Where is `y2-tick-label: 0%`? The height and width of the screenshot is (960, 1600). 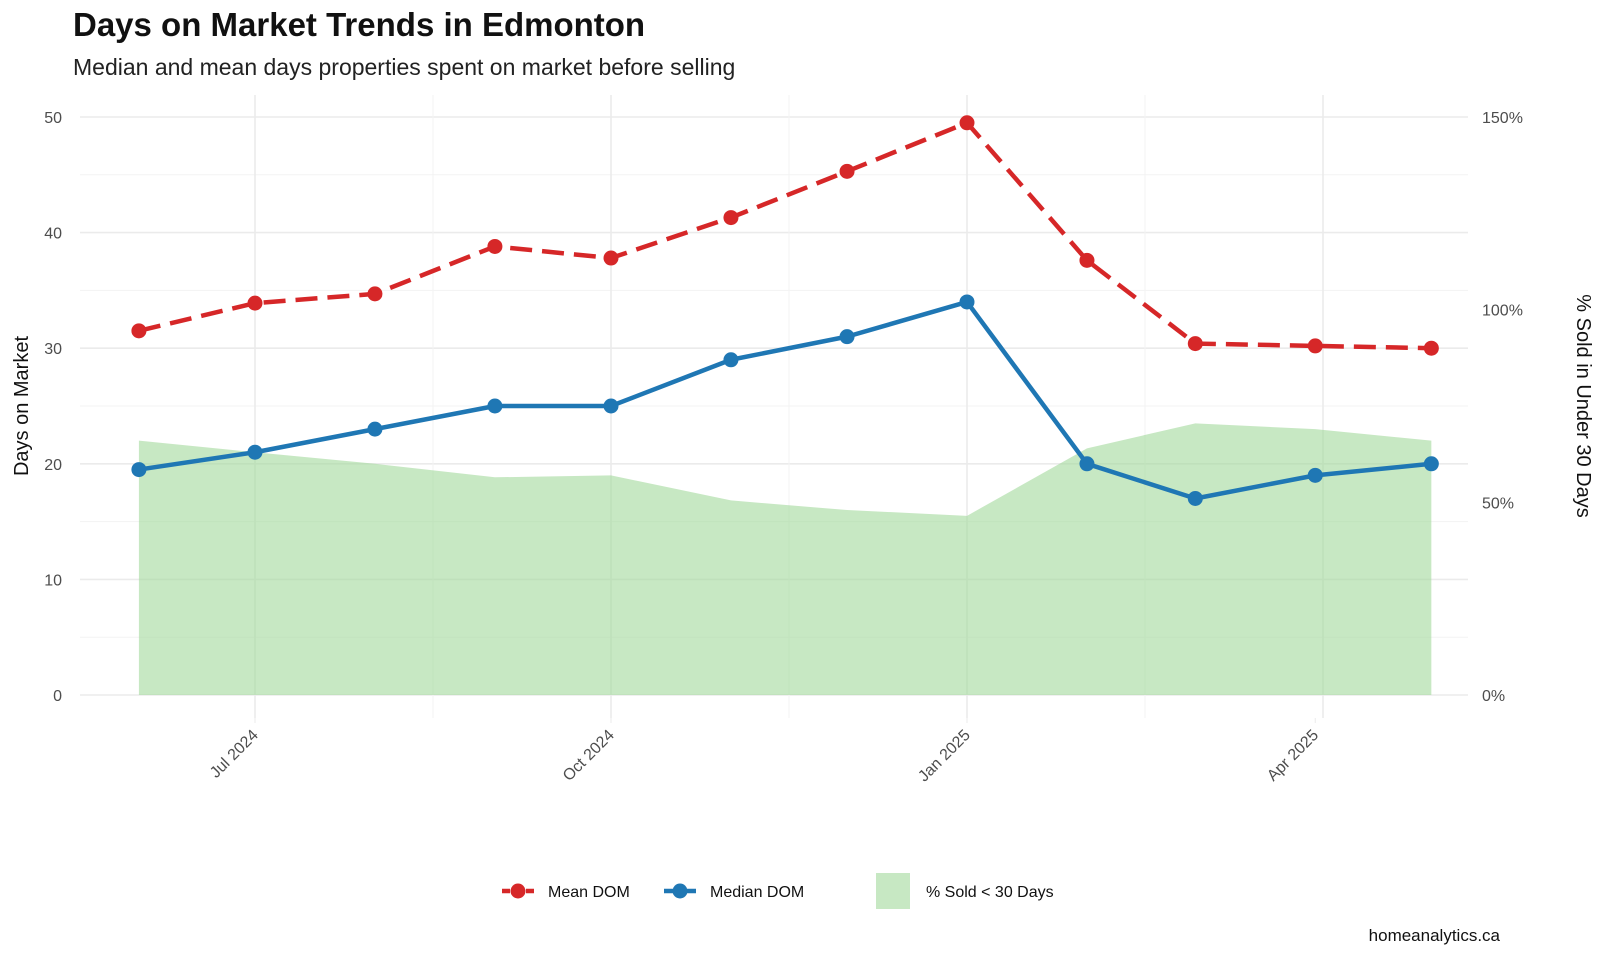
y2-tick-label: 0% is located at coordinates (1493, 696).